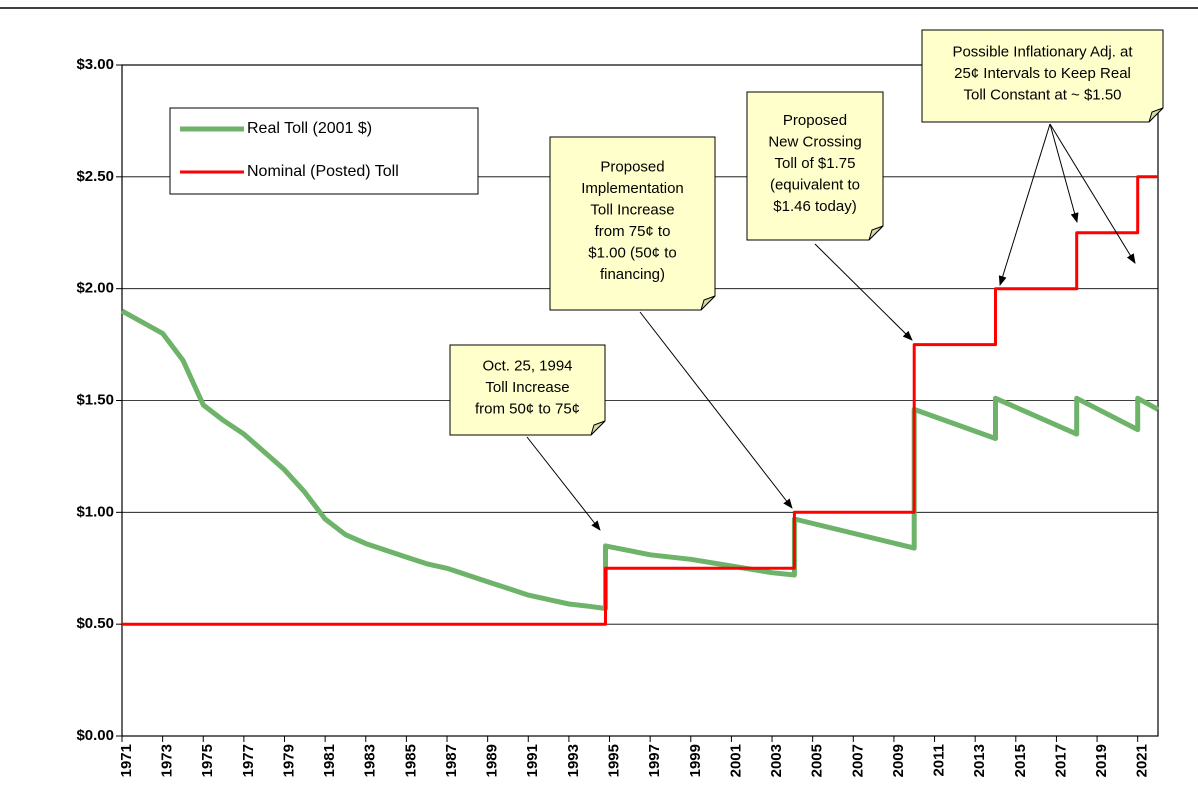 This screenshot has width=1198, height=808. What do you see at coordinates (695, 760) in the screenshot?
I see `x-tick-label: 1999` at bounding box center [695, 760].